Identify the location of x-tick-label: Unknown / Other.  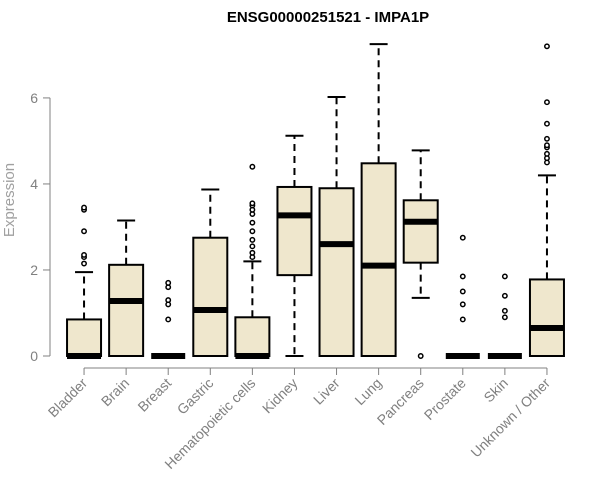
(510, 418).